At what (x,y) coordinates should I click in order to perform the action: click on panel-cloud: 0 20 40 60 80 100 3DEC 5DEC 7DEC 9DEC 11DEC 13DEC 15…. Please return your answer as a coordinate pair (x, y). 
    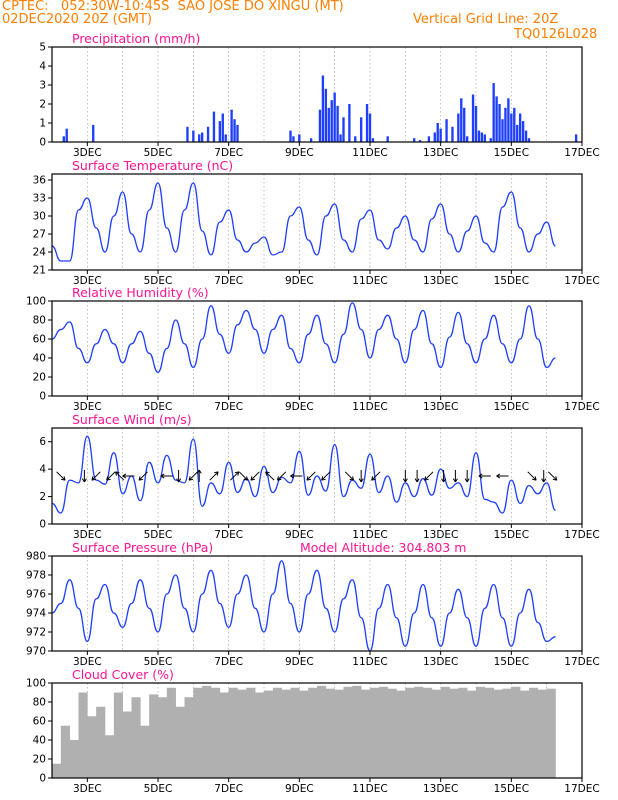
    Looking at the image, I should click on (313, 731).